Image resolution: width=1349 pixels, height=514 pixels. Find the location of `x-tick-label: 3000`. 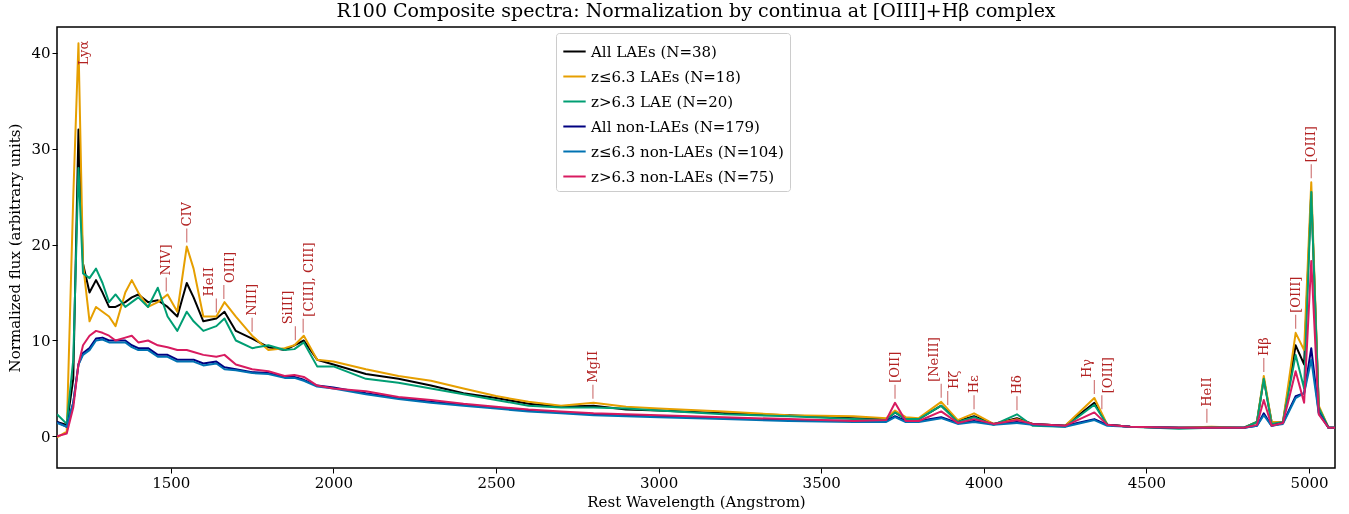

x-tick-label: 3000 is located at coordinates (659, 482).